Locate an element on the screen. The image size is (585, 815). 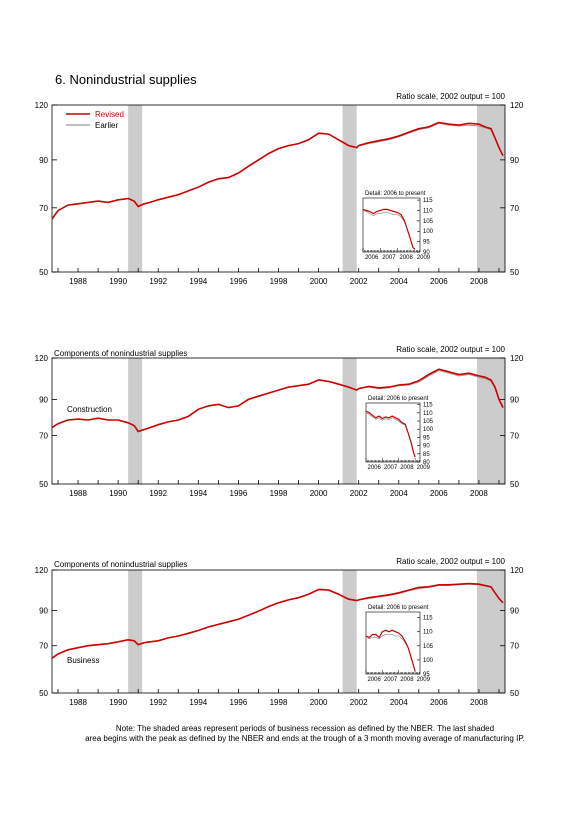
y-tick-label-left: 50 is located at coordinates (43, 272).